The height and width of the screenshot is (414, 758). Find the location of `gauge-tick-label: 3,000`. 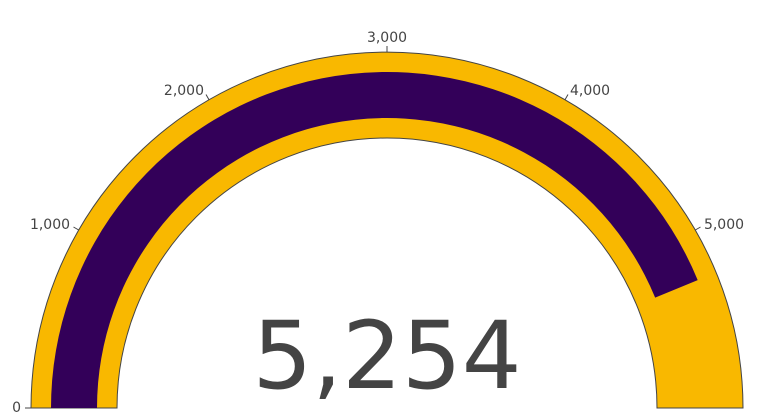

gauge-tick-label: 3,000 is located at coordinates (387, 38).